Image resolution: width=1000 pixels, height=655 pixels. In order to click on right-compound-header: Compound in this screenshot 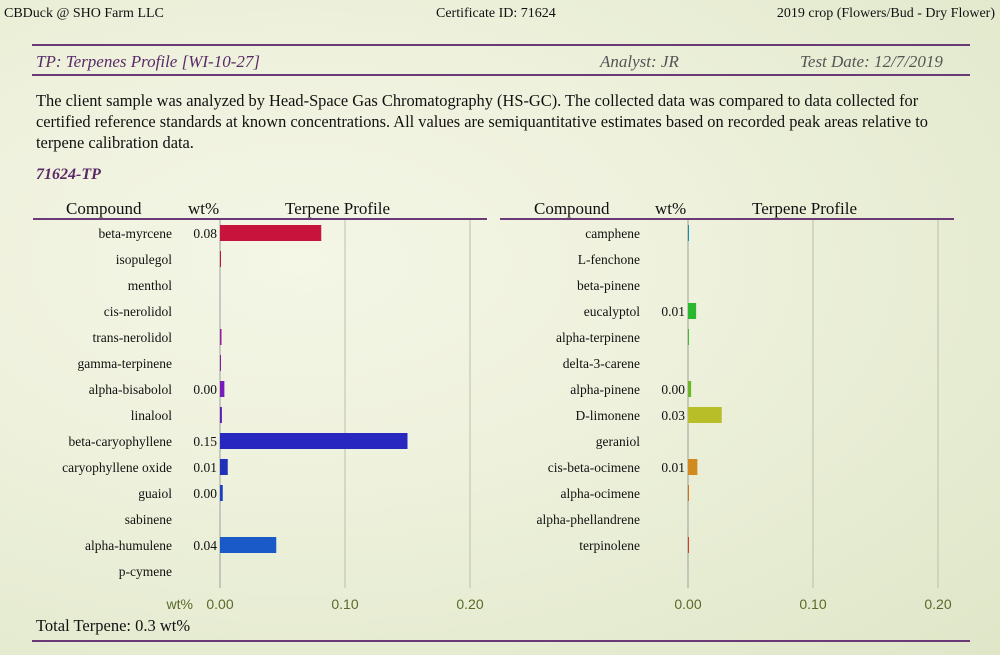, I will do `click(572, 208)`.